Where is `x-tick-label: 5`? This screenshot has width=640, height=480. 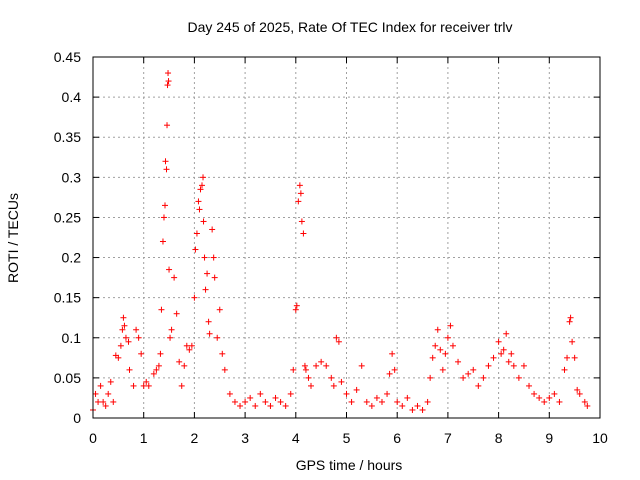 x-tick-label: 5 is located at coordinates (347, 438).